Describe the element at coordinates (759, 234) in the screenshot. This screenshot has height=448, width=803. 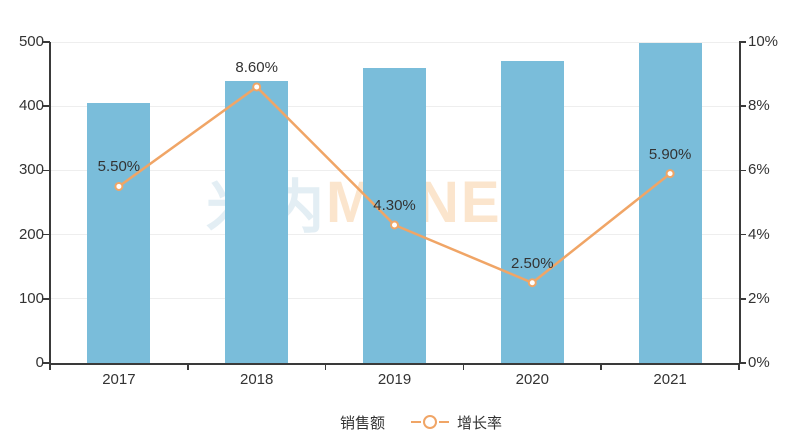
I see `right-axis-label: 4%` at that location.